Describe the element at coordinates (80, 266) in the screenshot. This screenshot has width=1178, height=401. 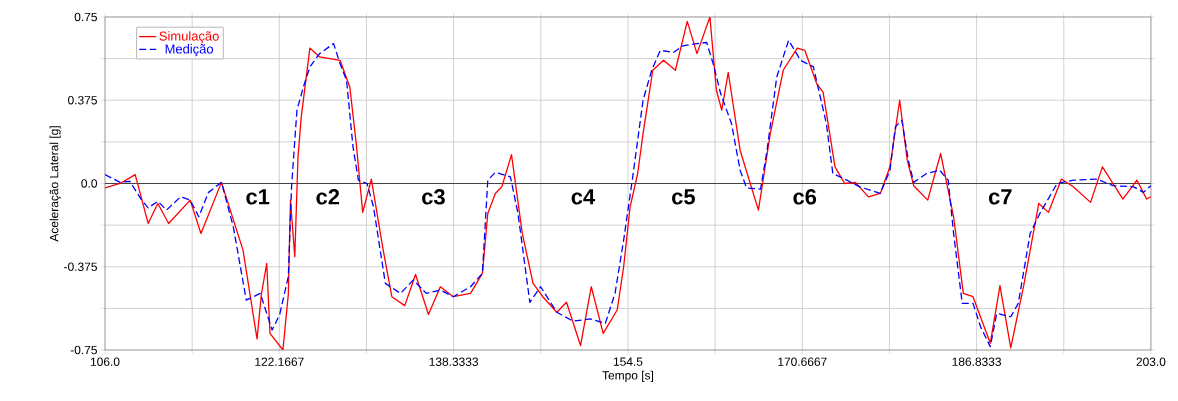
I see `y-tick-label: -0.375` at that location.